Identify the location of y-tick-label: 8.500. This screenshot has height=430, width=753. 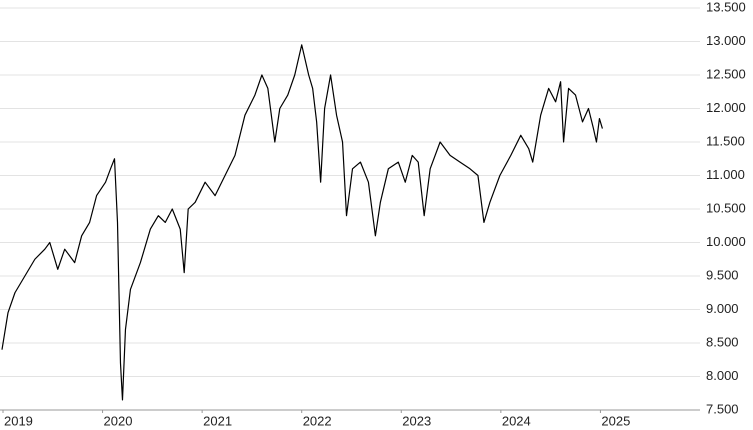
(722, 341).